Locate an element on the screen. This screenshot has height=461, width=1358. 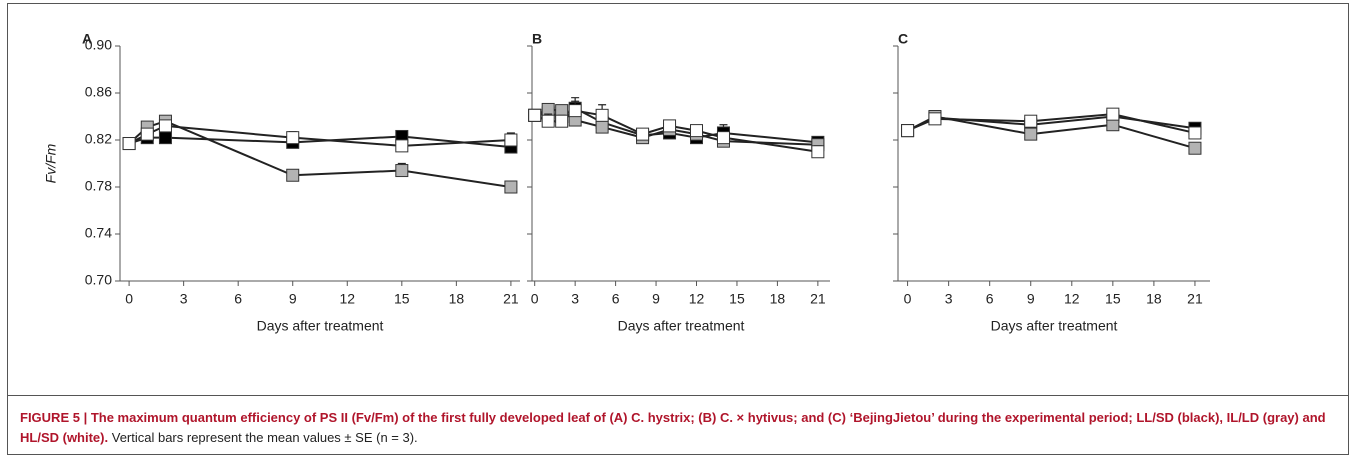
y-tick-label: 0.74 is located at coordinates (98, 233).